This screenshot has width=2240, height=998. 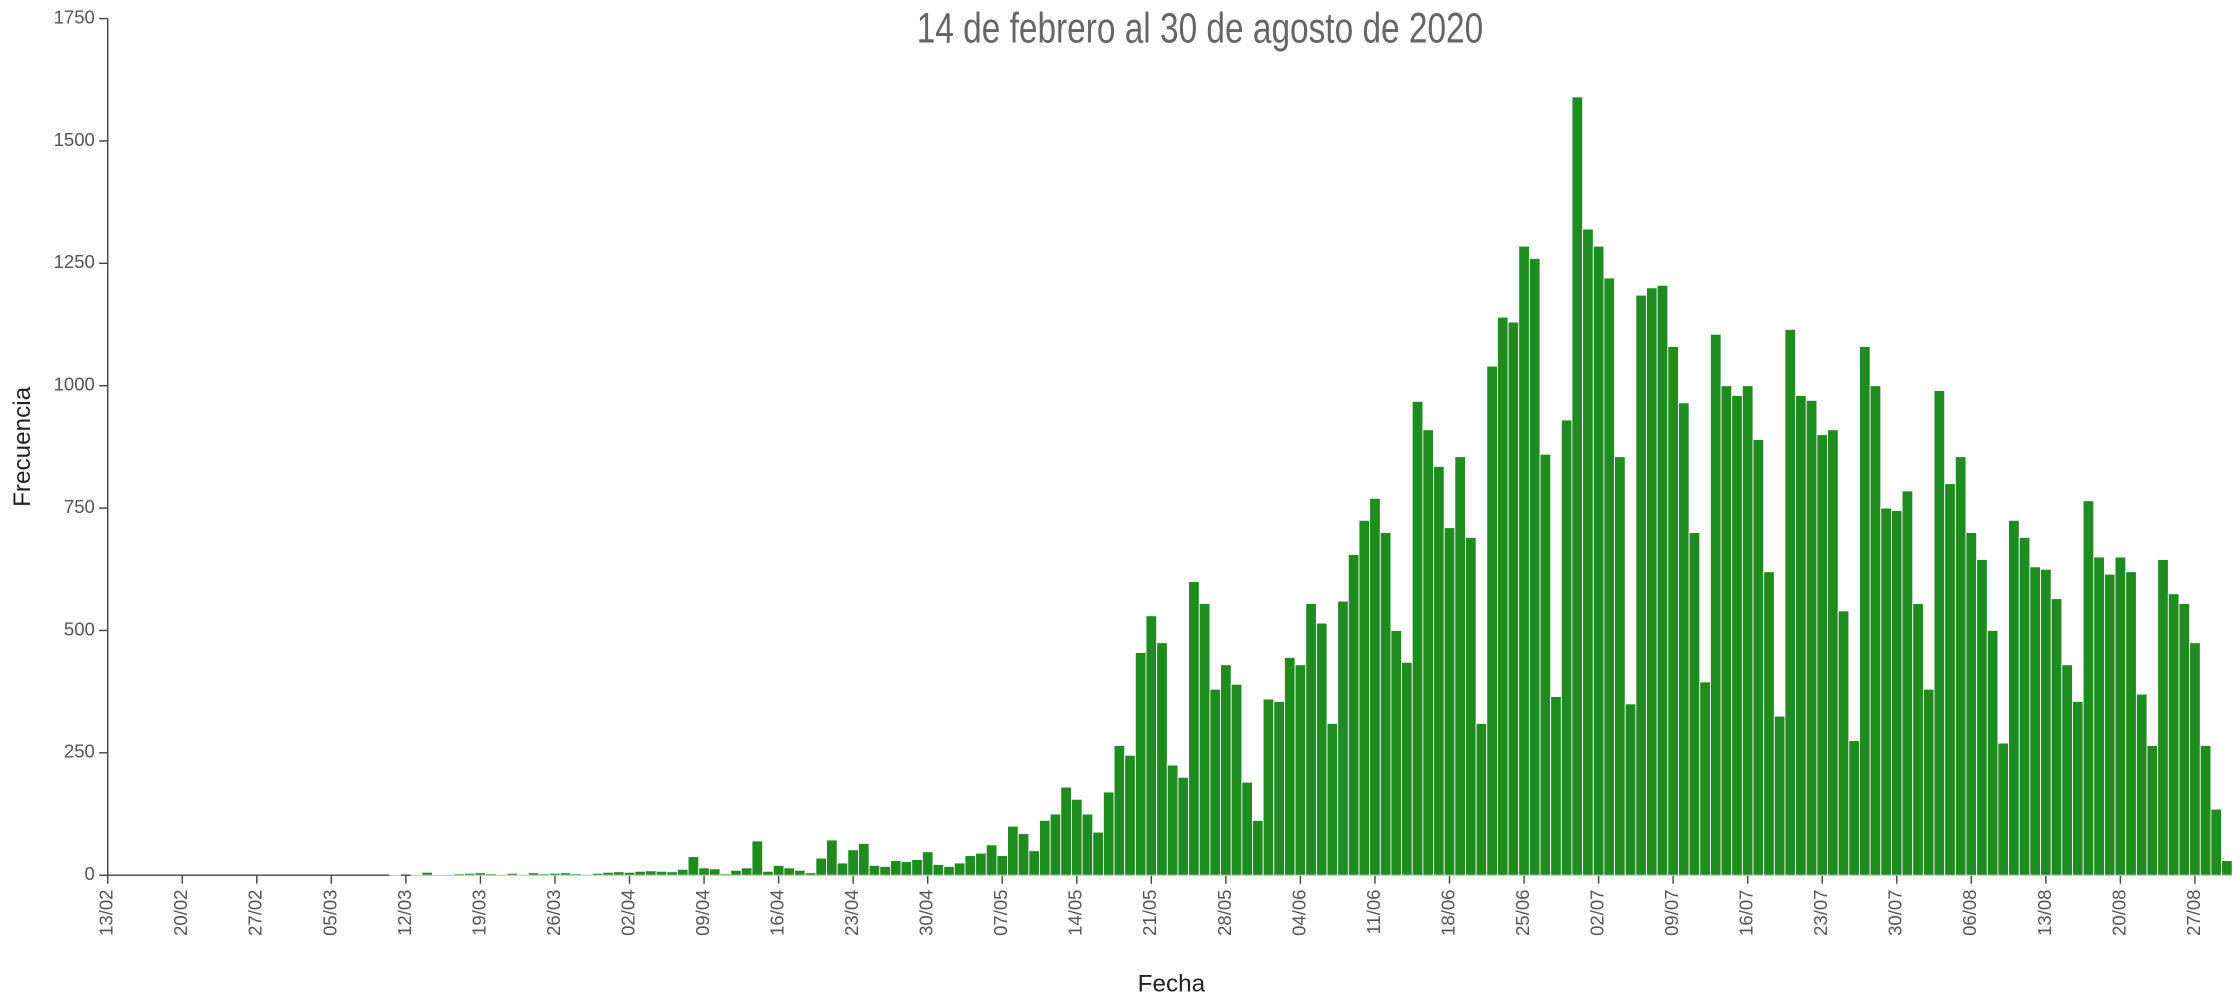 I want to click on x-tick-label: 19/03, so click(x=478, y=912).